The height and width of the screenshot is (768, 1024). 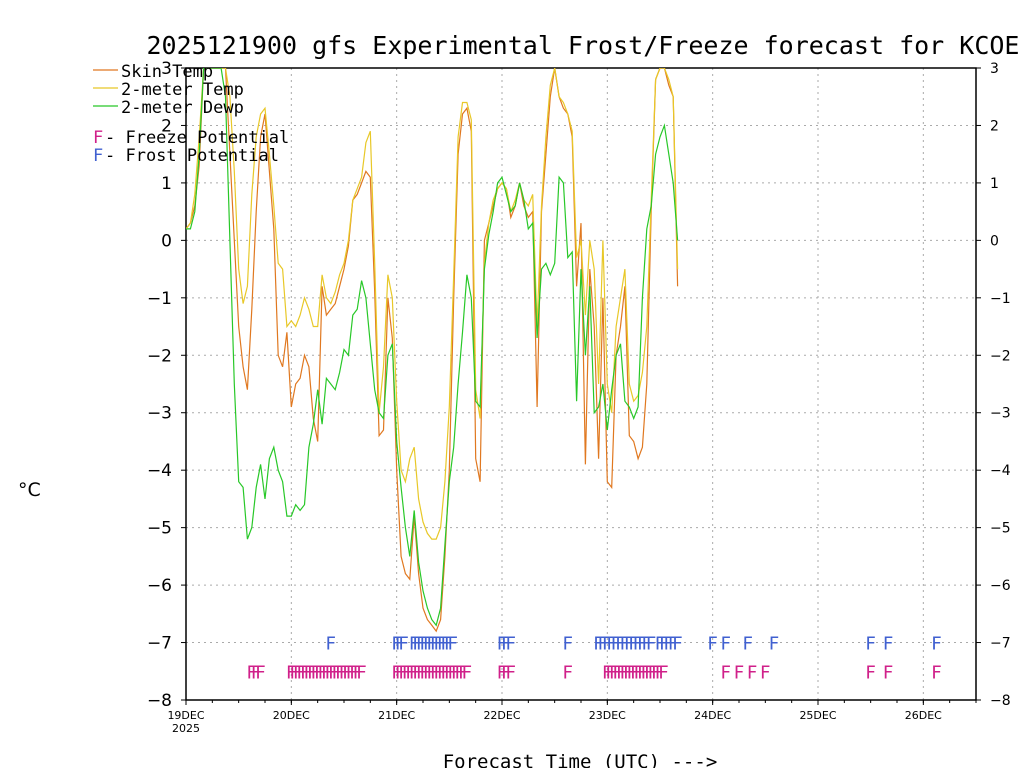 What do you see at coordinates (98, 138) in the screenshot?
I see `legend-flag-letter: F` at bounding box center [98, 138].